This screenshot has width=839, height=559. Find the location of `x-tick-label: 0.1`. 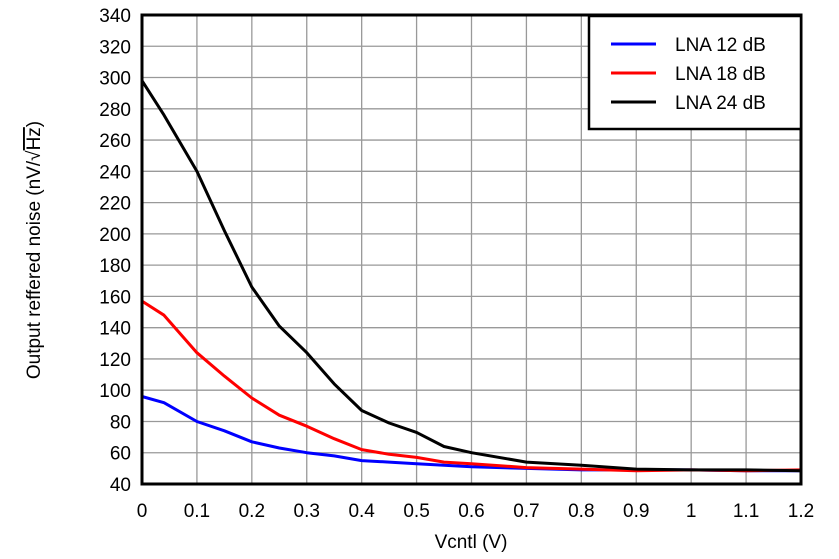

x-tick-label: 0.1 is located at coordinates (197, 511).